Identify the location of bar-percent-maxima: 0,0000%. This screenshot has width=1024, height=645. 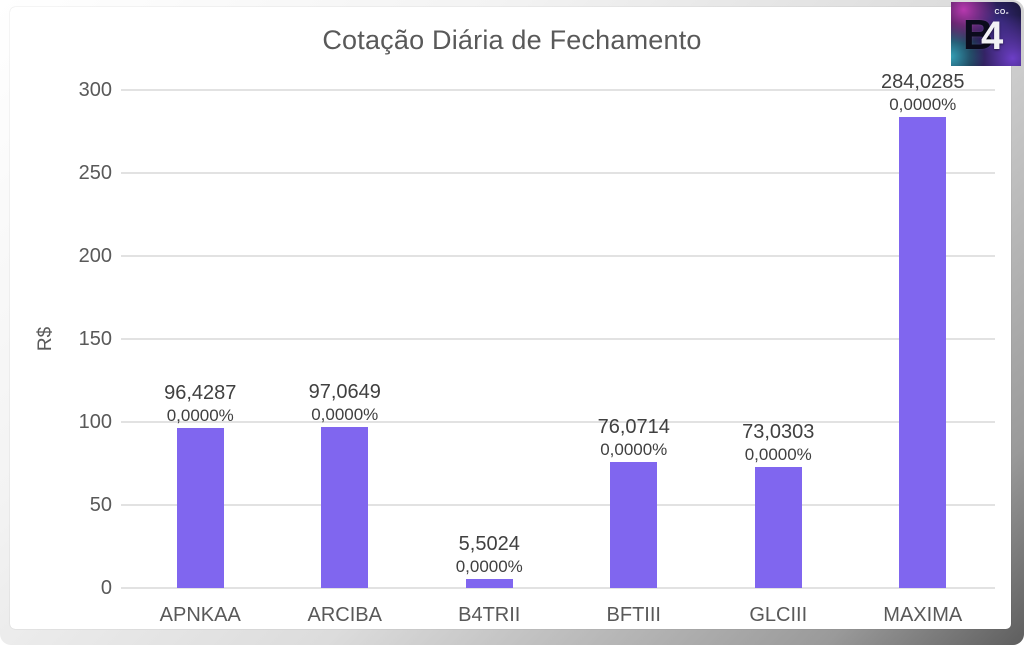
(923, 104).